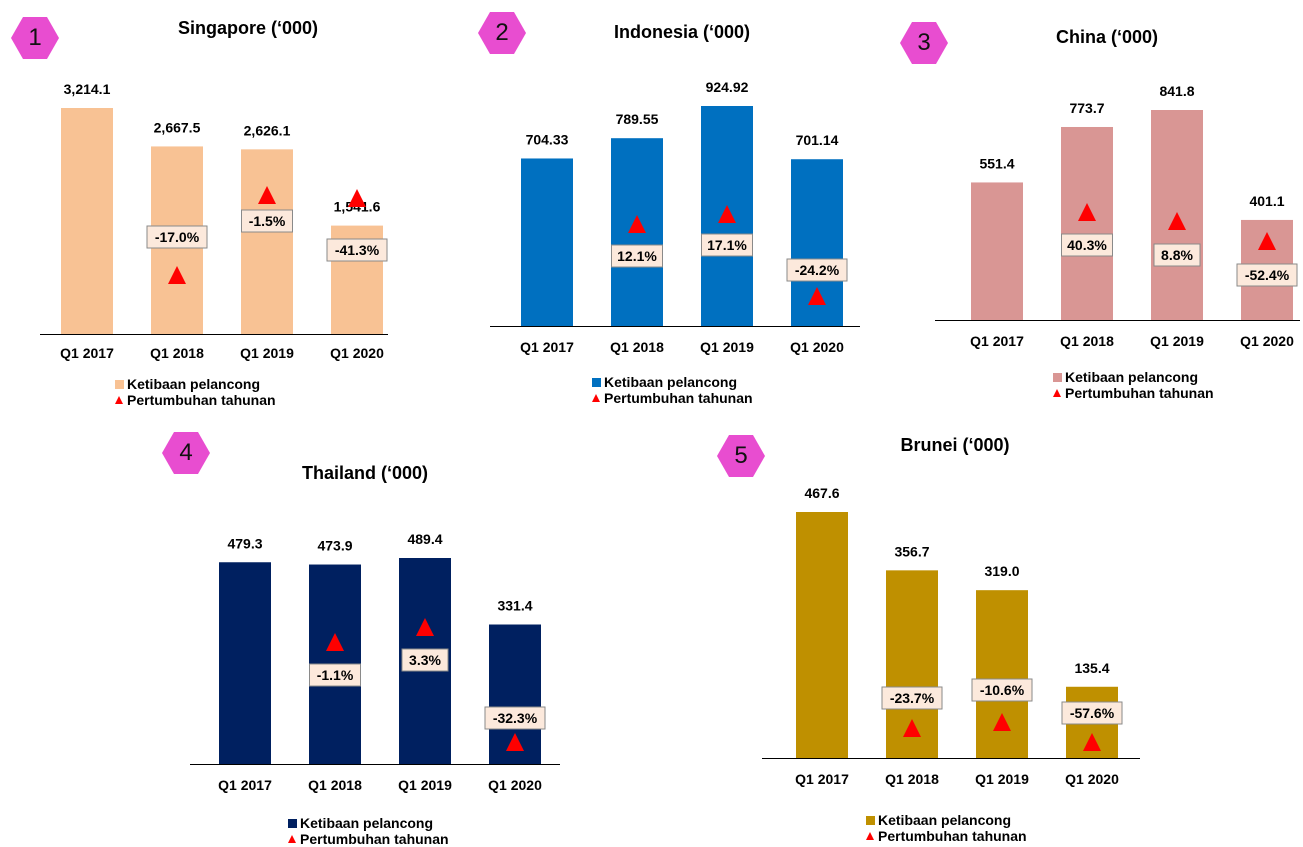  I want to click on bar-value-label: 331.4, so click(514, 606).